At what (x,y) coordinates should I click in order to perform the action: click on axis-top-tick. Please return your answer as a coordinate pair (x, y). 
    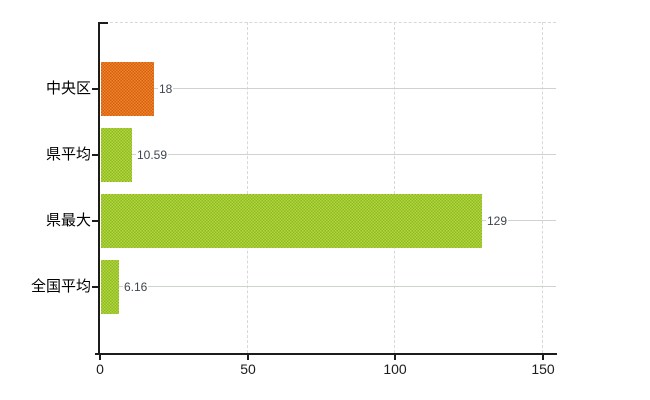
    Looking at the image, I should click on (104, 23).